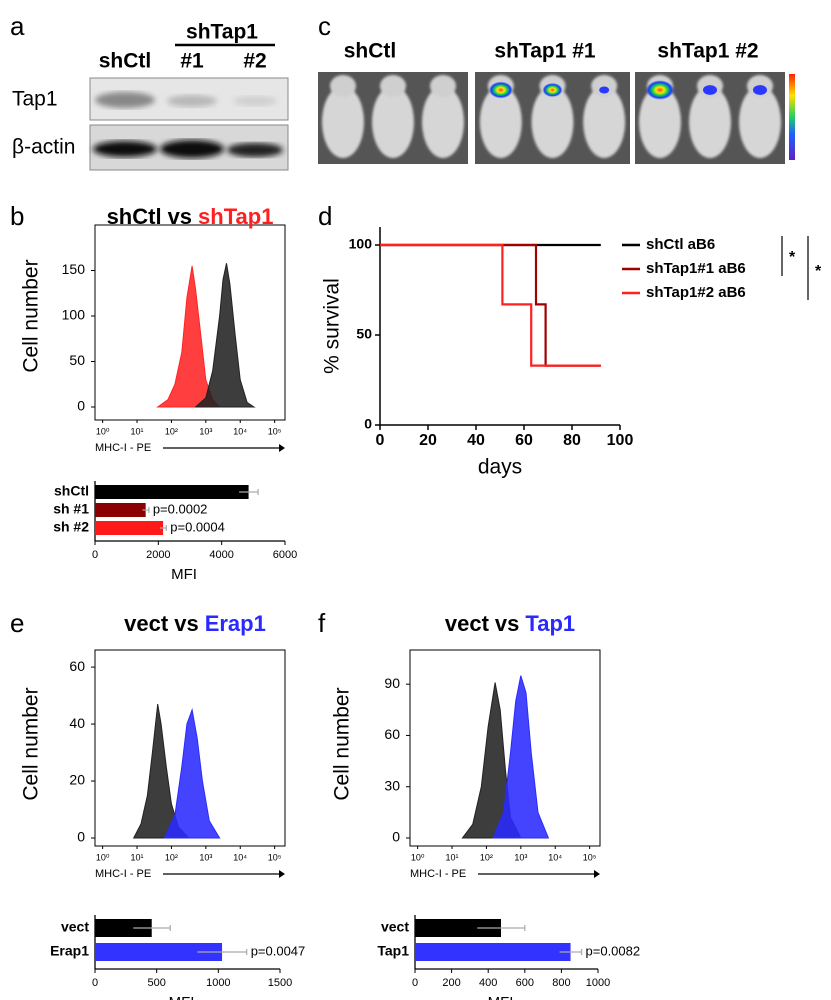 The height and width of the screenshot is (1000, 831). I want to click on p-value: p=0.0002, so click(180, 508).